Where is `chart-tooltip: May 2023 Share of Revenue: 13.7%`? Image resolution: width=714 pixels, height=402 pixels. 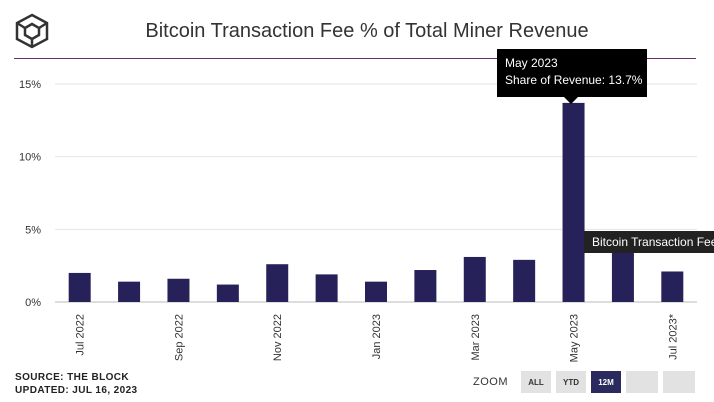
chart-tooltip: May 2023 Share of Revenue: 13.7% is located at coordinates (572, 73).